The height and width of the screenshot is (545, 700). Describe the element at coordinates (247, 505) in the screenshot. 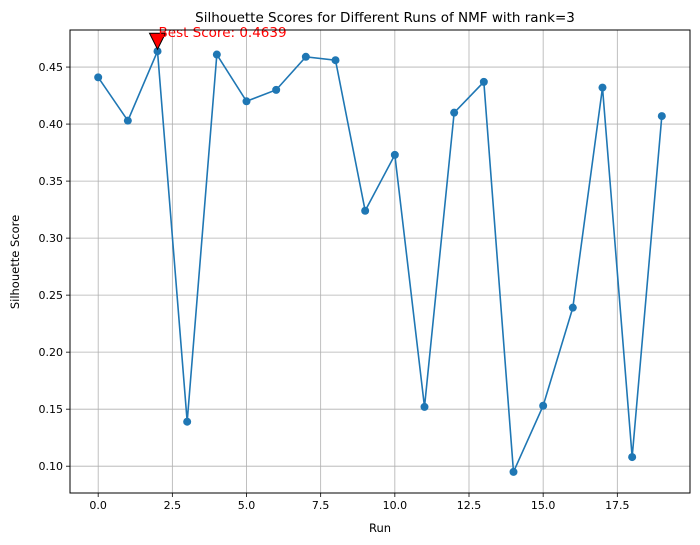

I see `x-tick-label: 5.0` at that location.